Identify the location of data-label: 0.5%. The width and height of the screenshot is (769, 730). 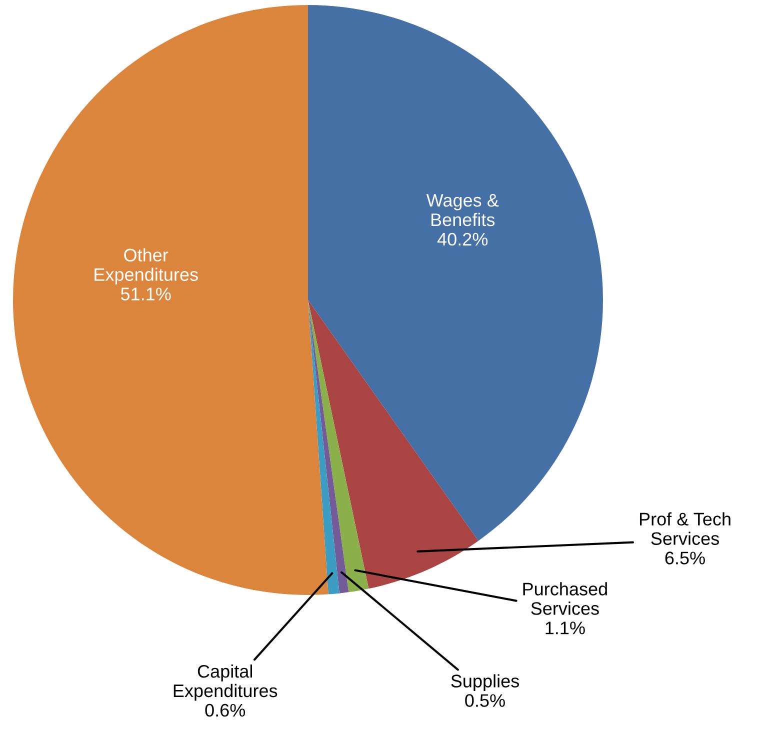
(485, 700).